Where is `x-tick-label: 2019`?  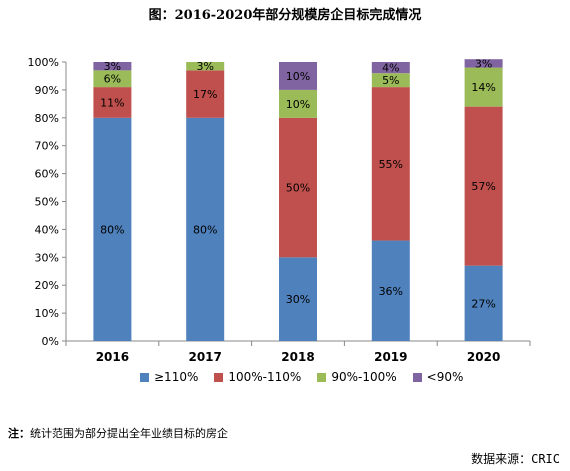
x-tick-label: 2019 is located at coordinates (390, 357).